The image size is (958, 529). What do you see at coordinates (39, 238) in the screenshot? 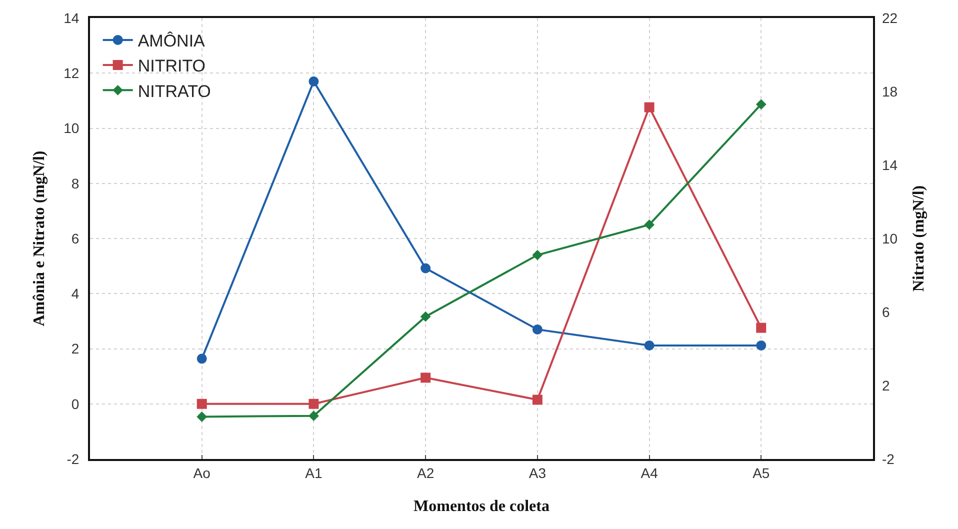
I see `y-axis-title: Amônia e Nitrato (mgN/l)` at bounding box center [39, 238].